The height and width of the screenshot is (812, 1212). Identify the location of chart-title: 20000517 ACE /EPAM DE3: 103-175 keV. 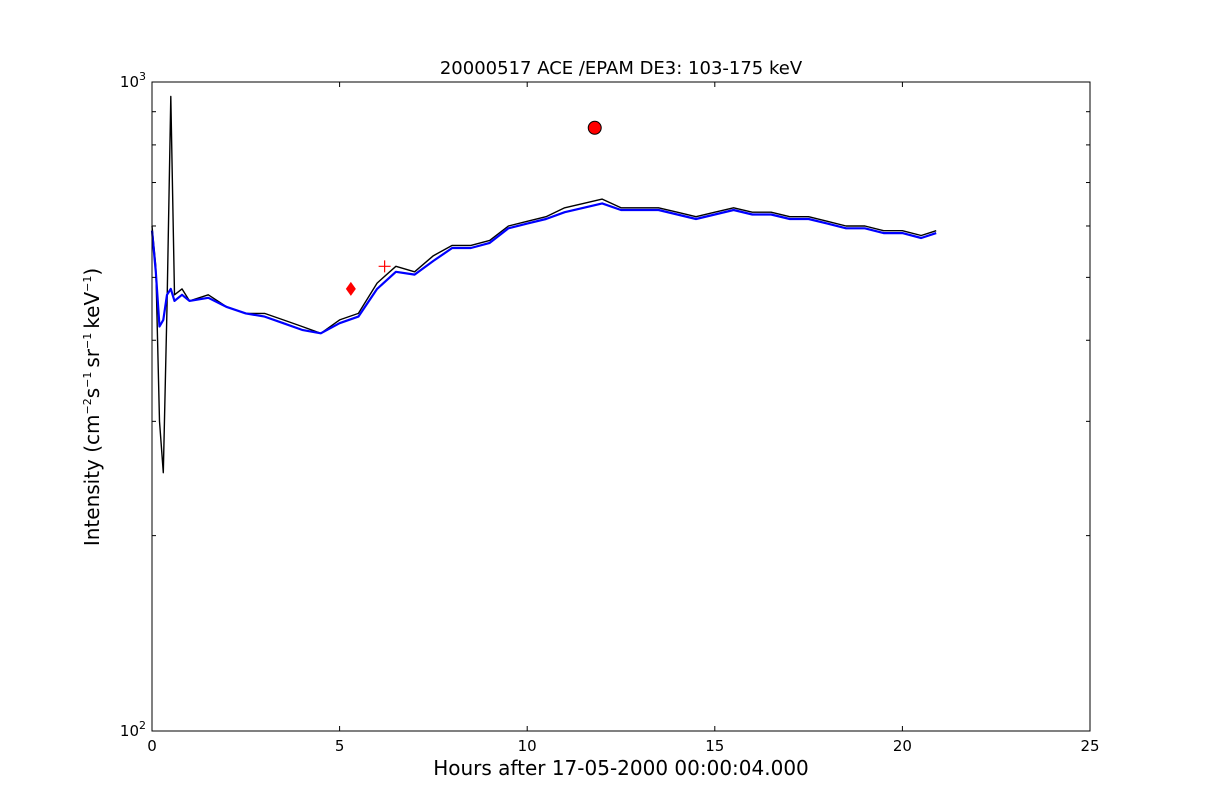
(621, 68).